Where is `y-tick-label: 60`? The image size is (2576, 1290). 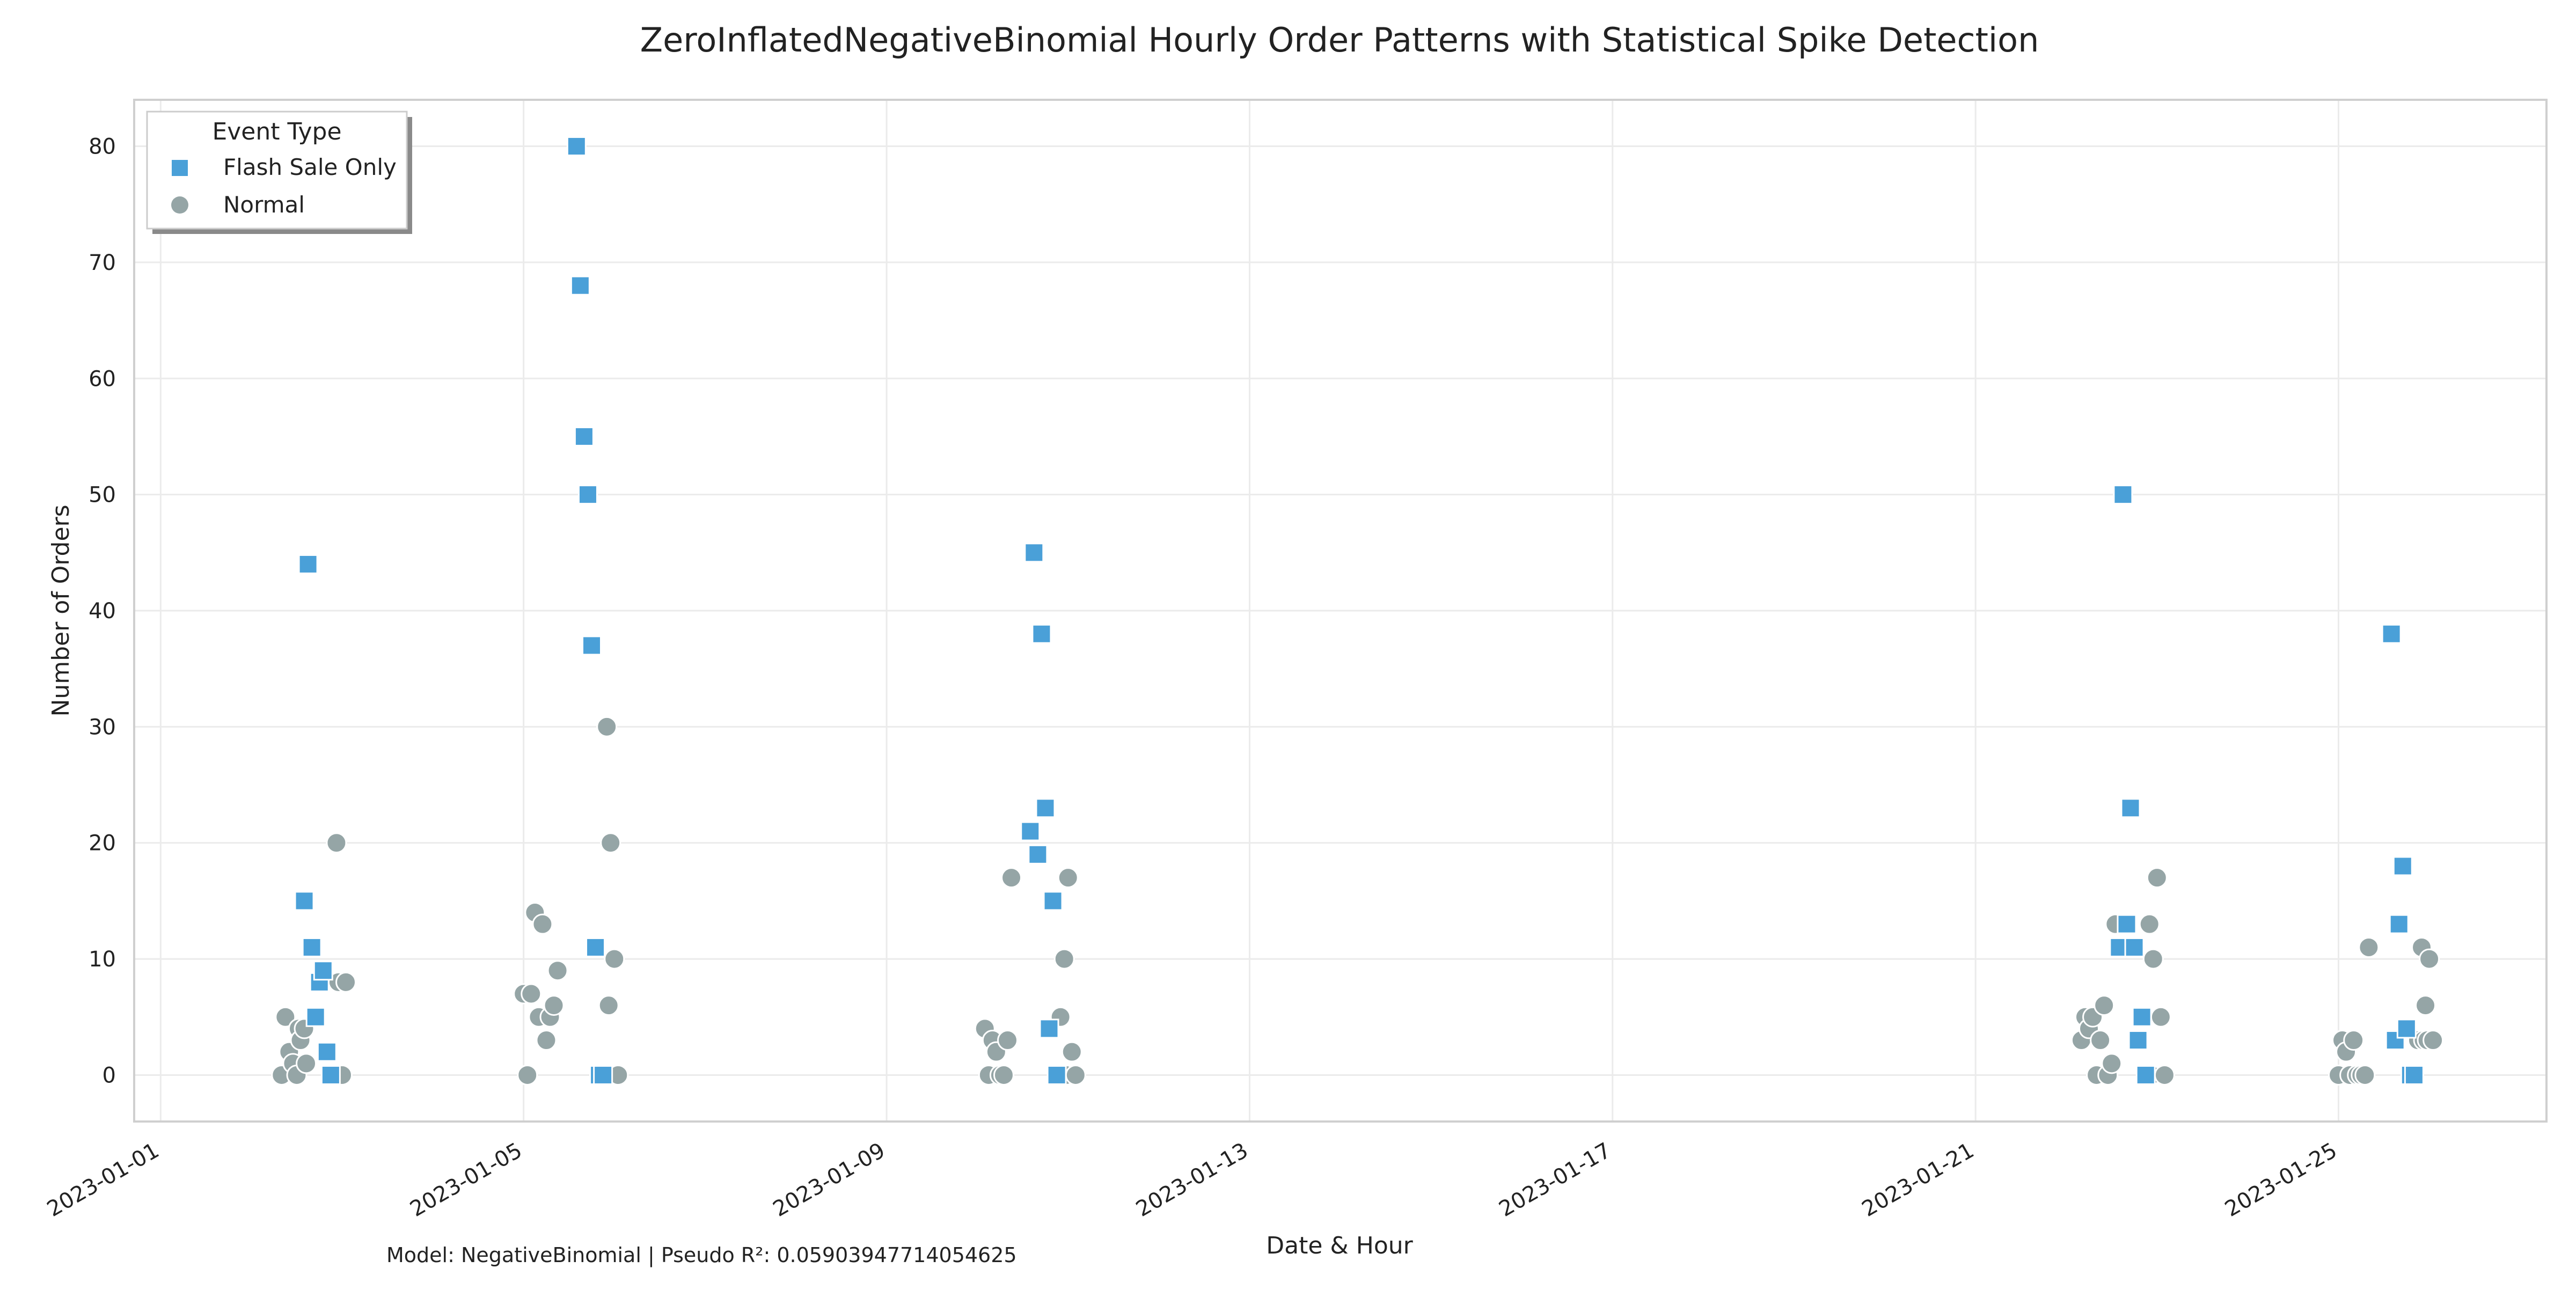
y-tick-label: 60 is located at coordinates (102, 379).